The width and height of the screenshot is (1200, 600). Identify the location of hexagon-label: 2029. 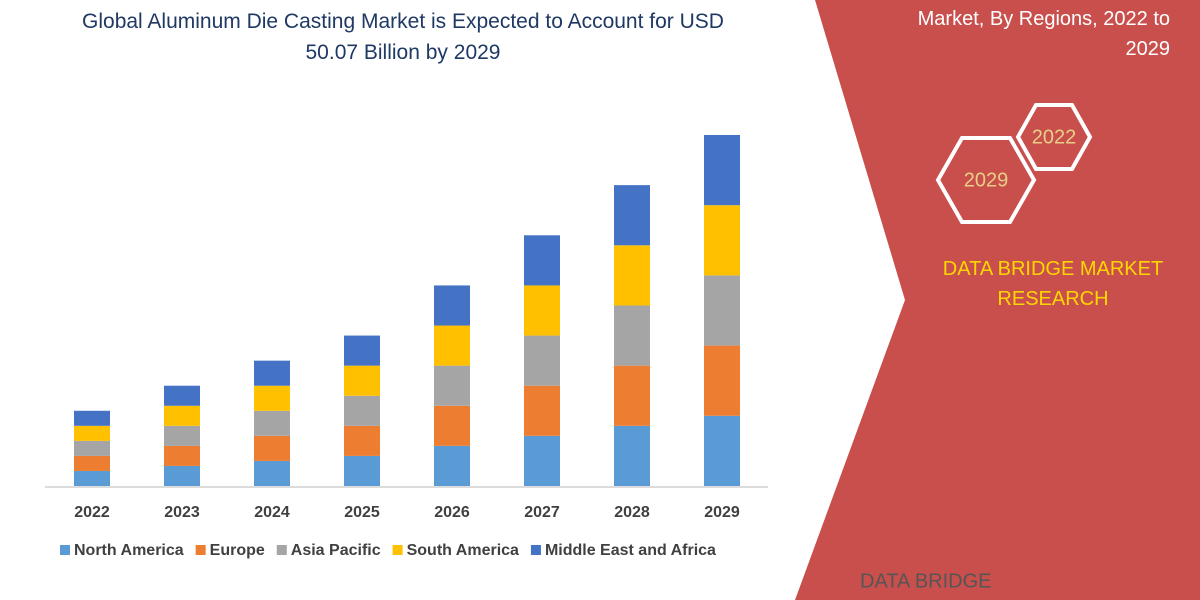
(986, 180).